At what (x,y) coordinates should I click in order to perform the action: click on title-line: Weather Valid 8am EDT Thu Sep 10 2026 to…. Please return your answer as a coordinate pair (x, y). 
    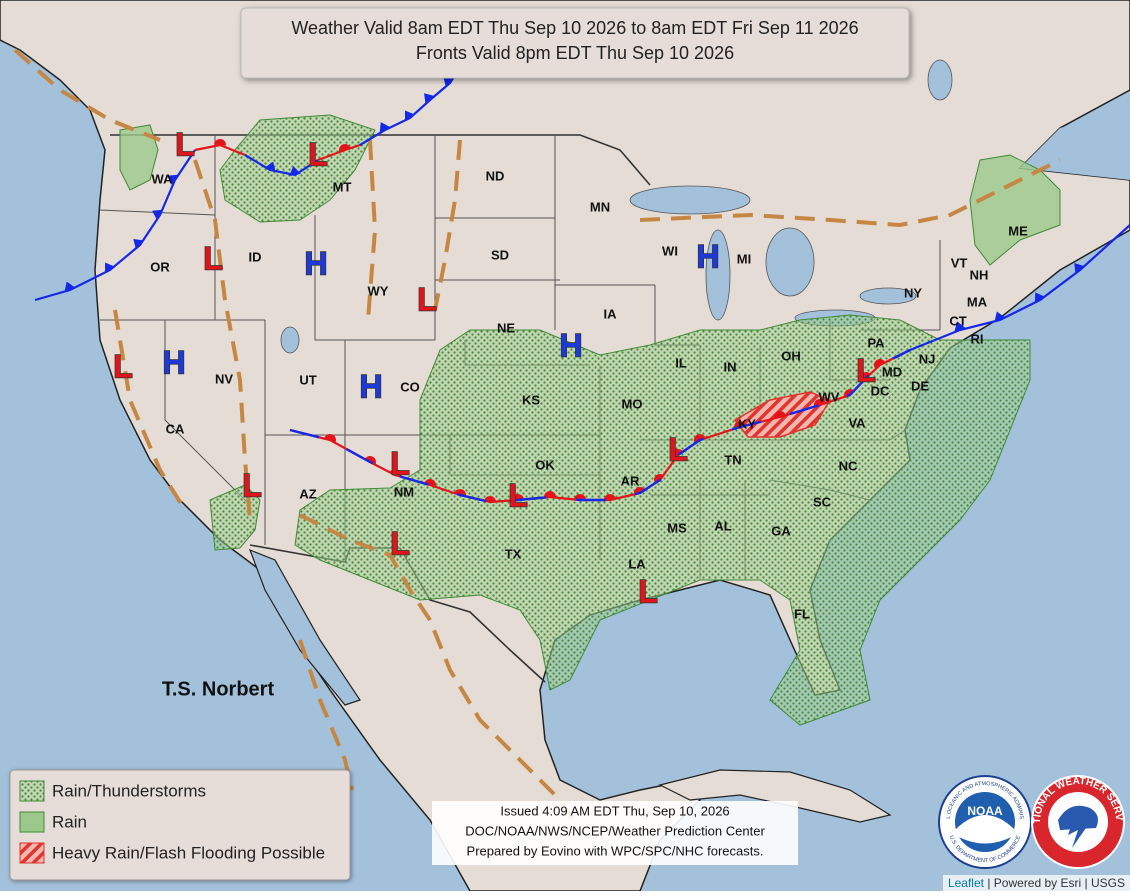
    Looking at the image, I should click on (574, 28).